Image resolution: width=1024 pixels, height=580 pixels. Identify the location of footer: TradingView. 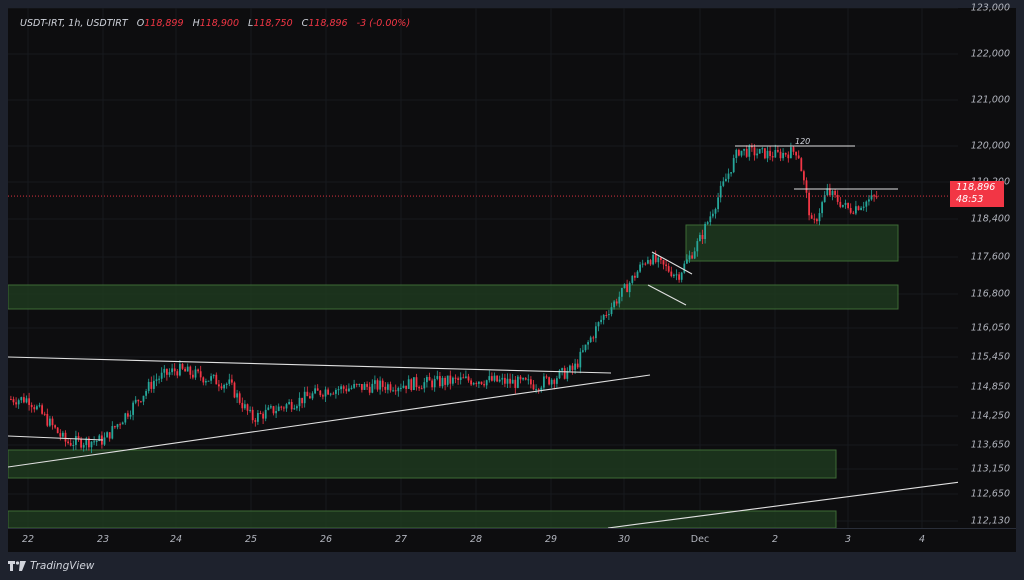
(51, 566).